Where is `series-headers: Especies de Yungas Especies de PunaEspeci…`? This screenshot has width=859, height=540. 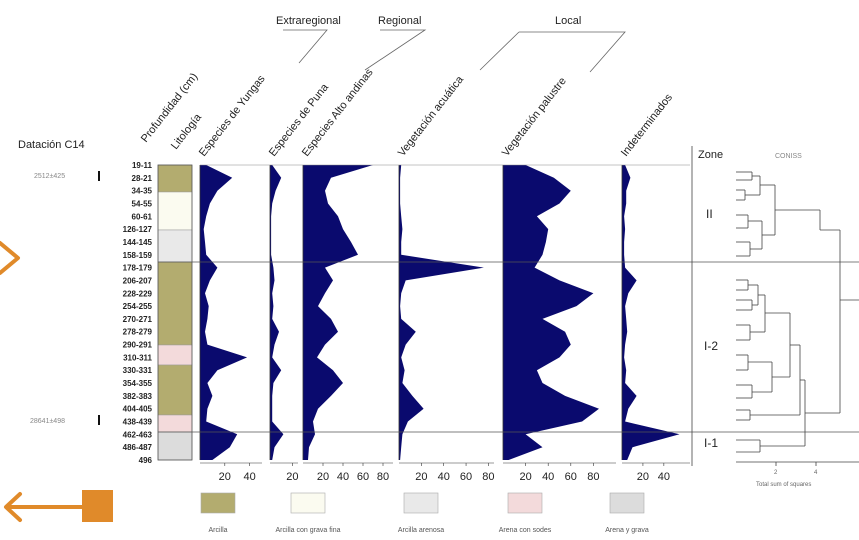 series-headers: Especies de Yungas Especies de PunaEspeci… is located at coordinates (436, 112).